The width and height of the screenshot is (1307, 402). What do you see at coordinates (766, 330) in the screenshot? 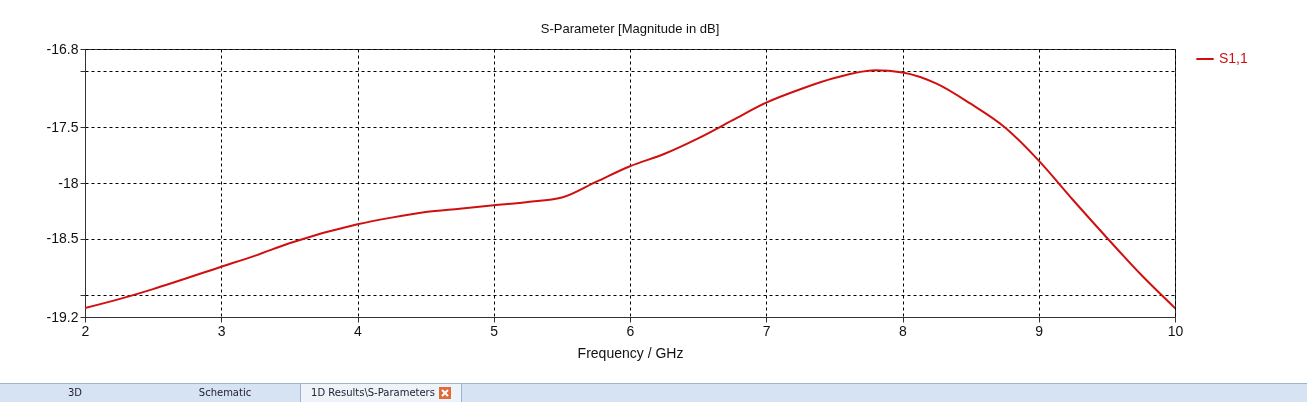
I see `x-tick-label: 7` at bounding box center [766, 330].